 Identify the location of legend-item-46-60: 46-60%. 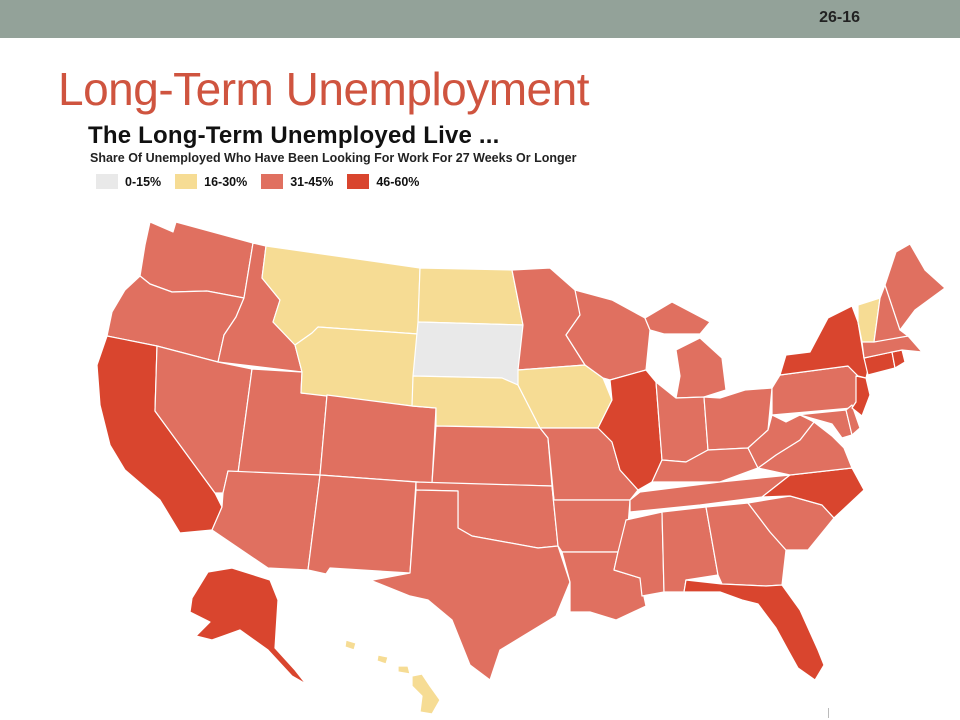
(383, 181).